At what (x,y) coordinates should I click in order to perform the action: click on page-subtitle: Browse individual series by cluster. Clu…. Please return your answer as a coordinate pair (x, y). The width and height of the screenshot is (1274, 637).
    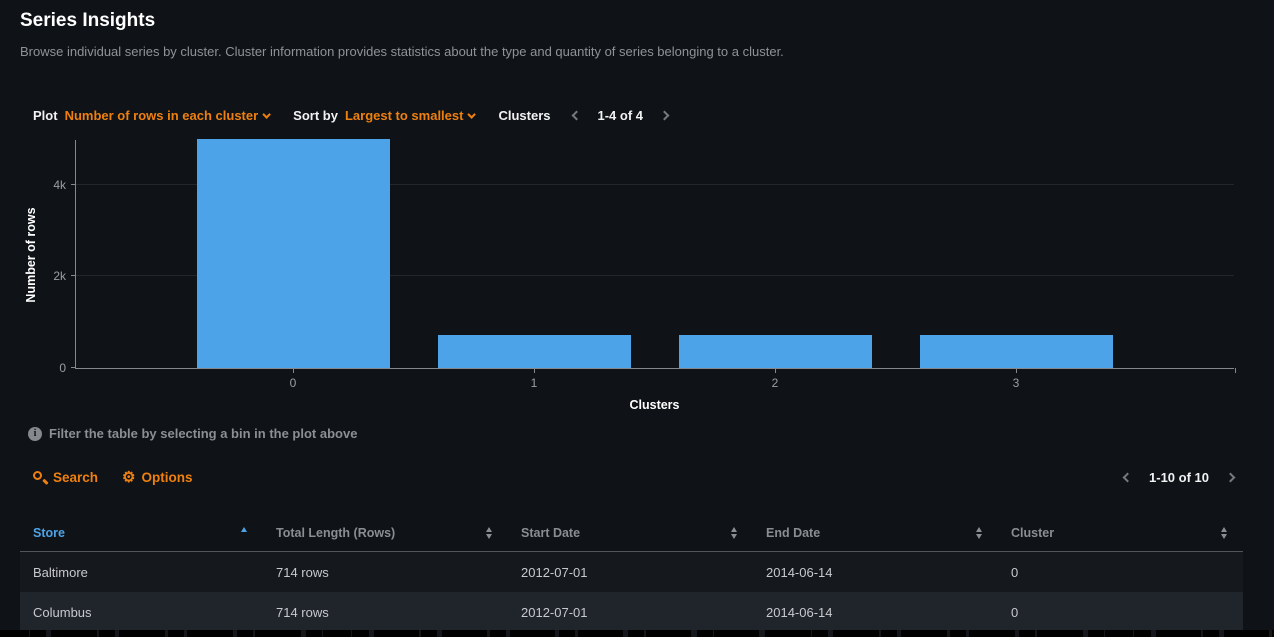
    Looking at the image, I should click on (402, 51).